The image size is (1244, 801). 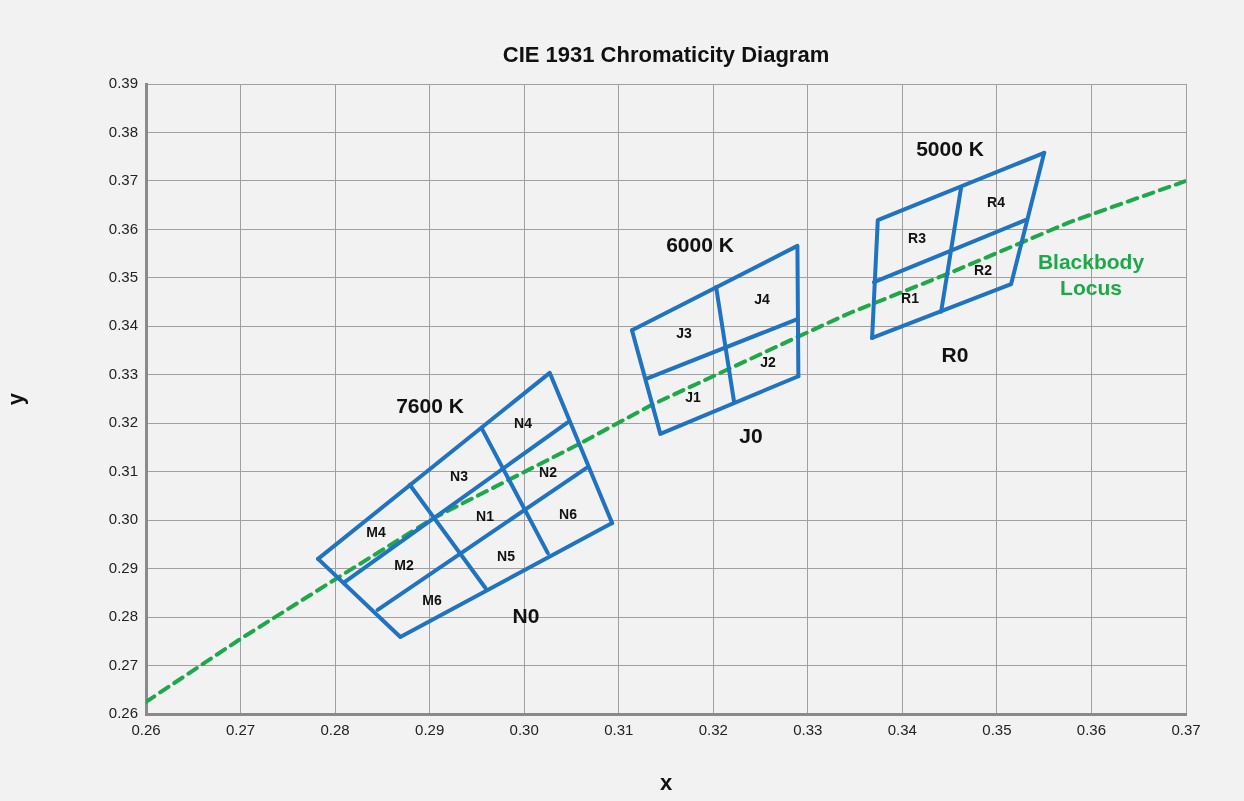 I want to click on x-tick-label: 0.33, so click(x=808, y=730).